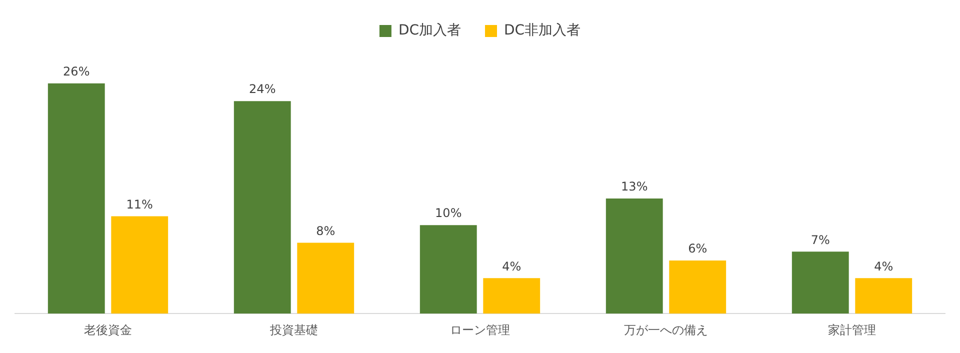 The image size is (960, 353). What do you see at coordinates (820, 239) in the screenshot?
I see `data-label: 7%` at bounding box center [820, 239].